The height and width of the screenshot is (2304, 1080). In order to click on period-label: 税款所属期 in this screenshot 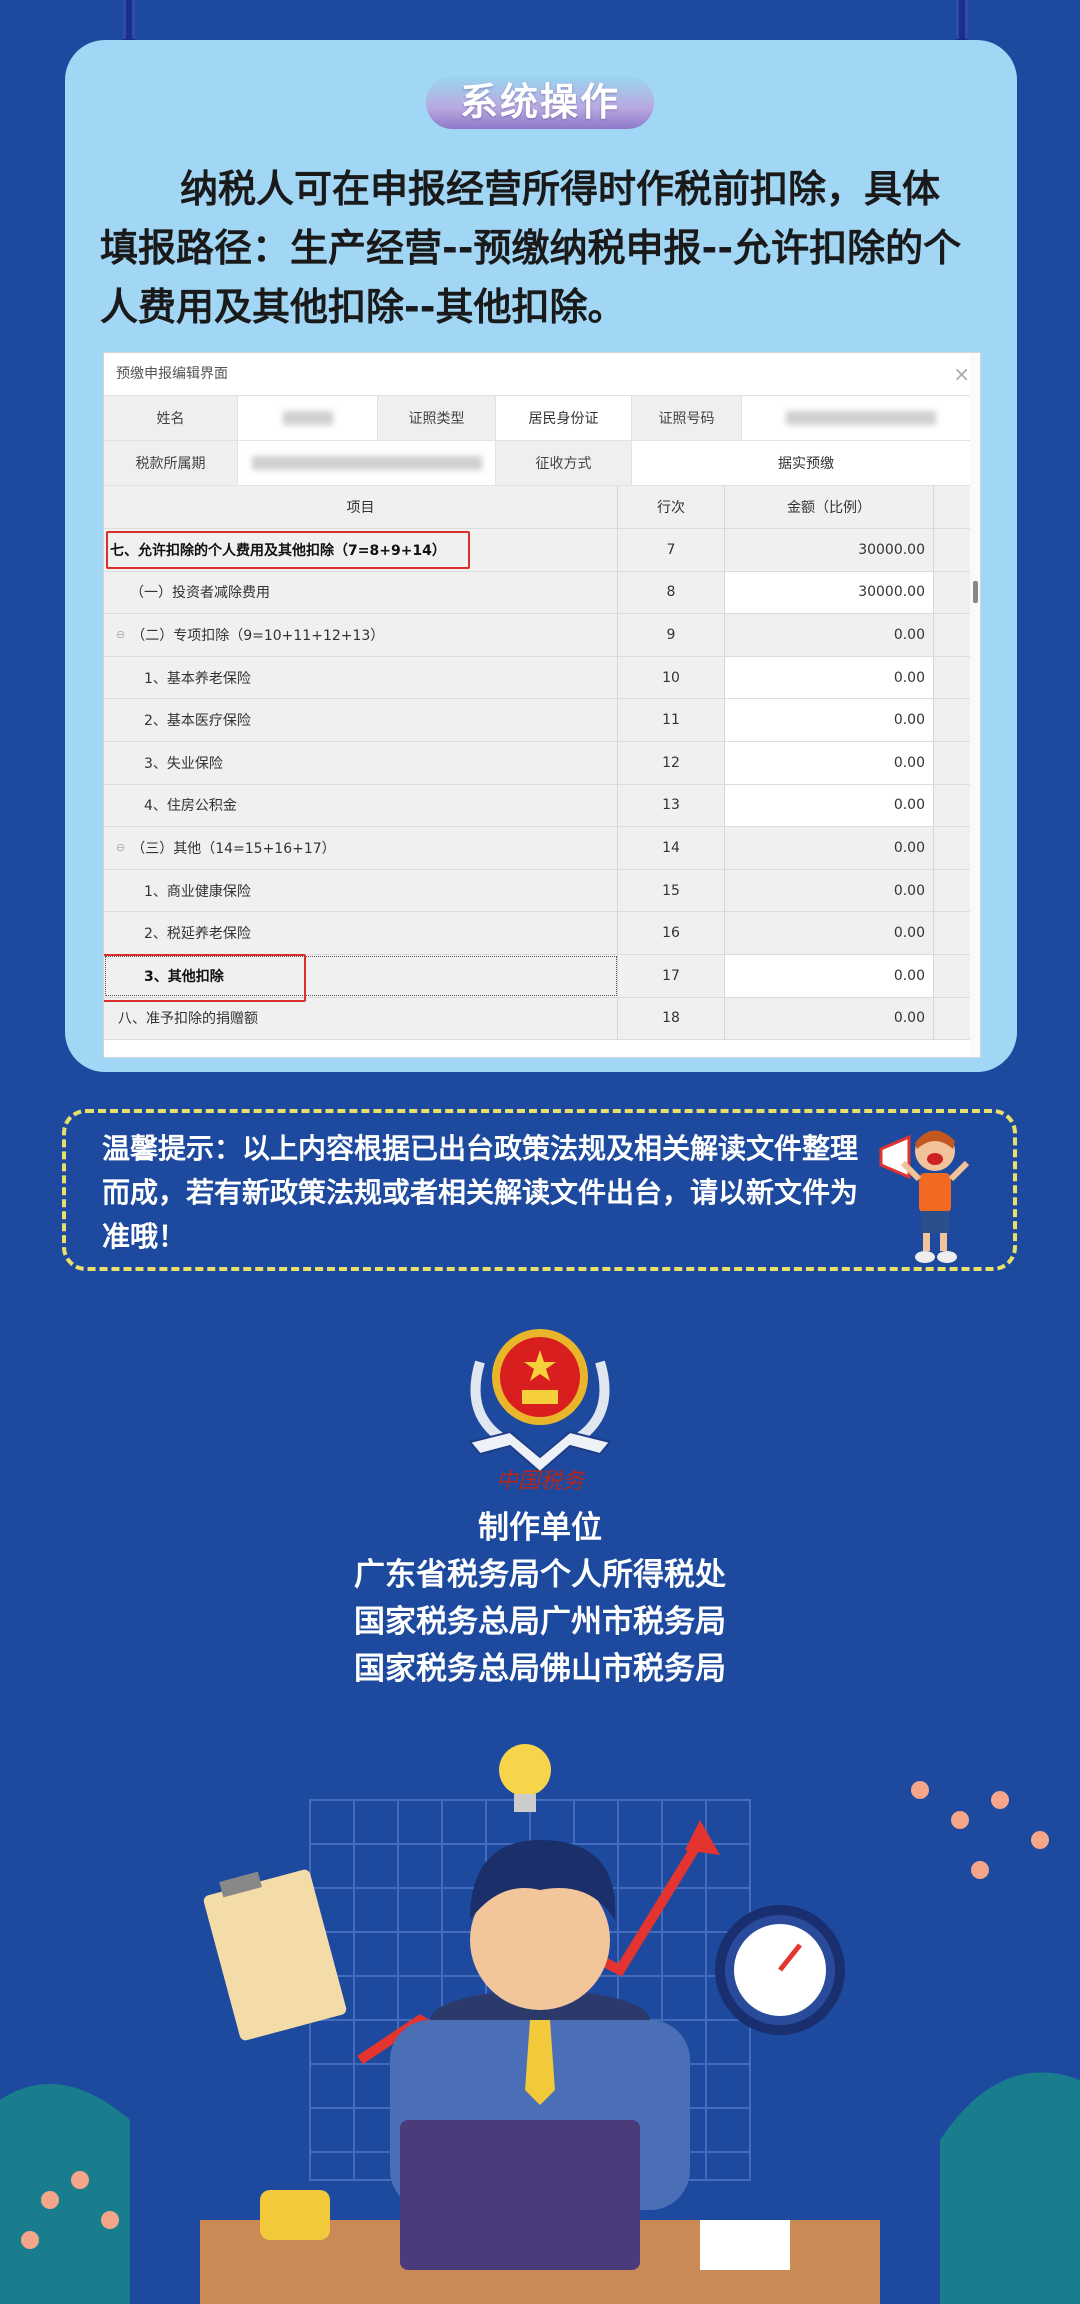, I will do `click(171, 463)`.